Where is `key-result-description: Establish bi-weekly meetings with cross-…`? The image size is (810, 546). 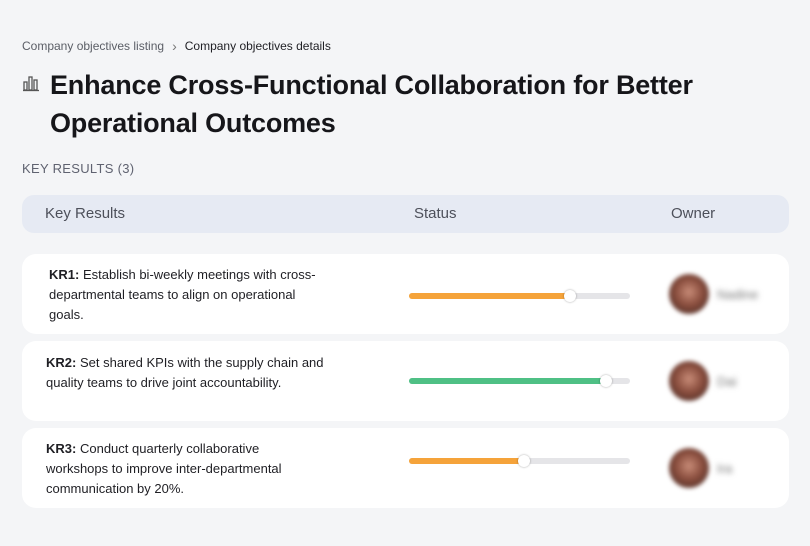 key-result-description: Establish bi-weekly meetings with cross-… is located at coordinates (182, 294).